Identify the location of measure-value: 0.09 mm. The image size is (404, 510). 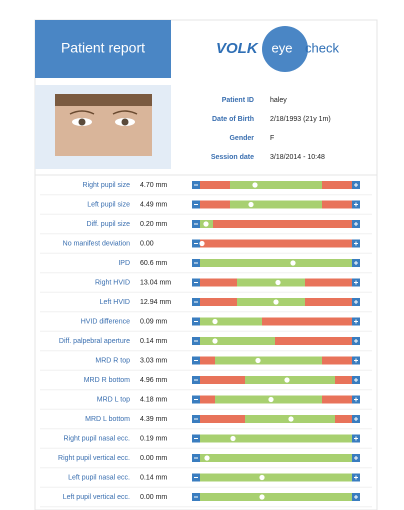
(153, 321).